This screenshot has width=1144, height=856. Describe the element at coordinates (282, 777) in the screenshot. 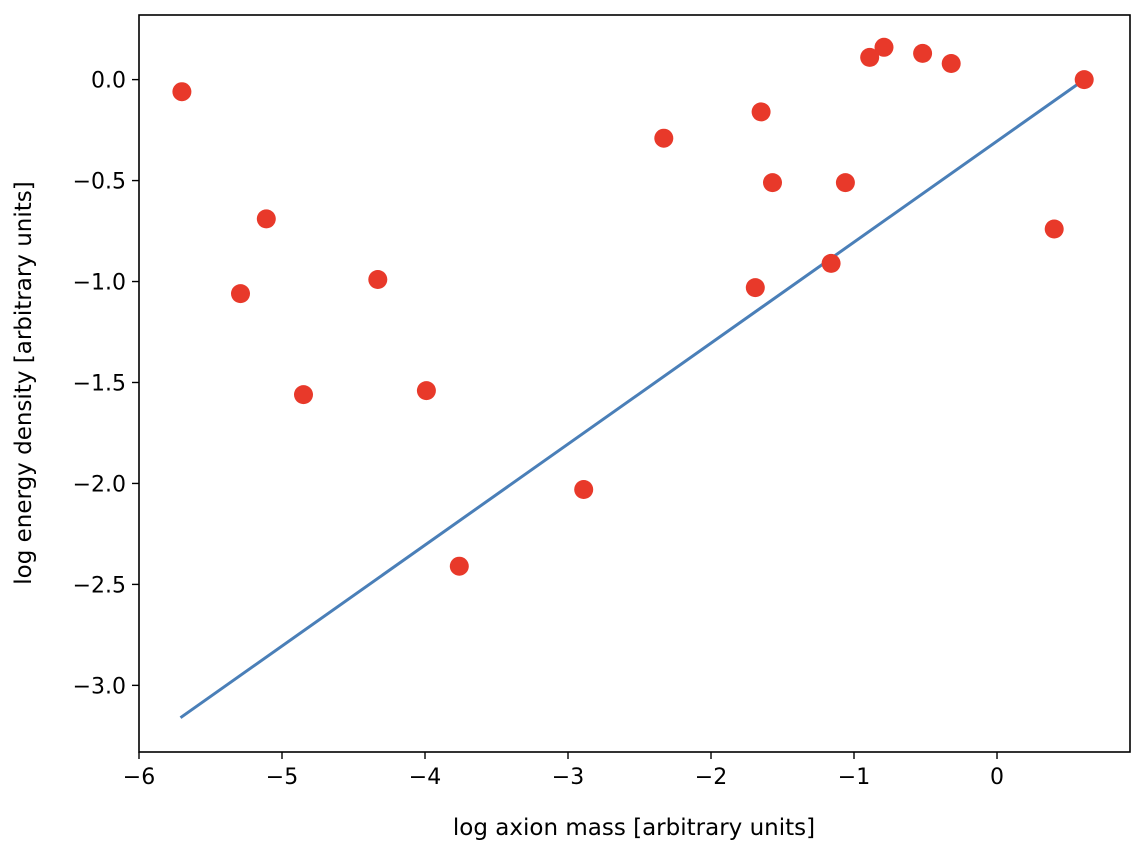

I see `x-tick-label: −5` at that location.